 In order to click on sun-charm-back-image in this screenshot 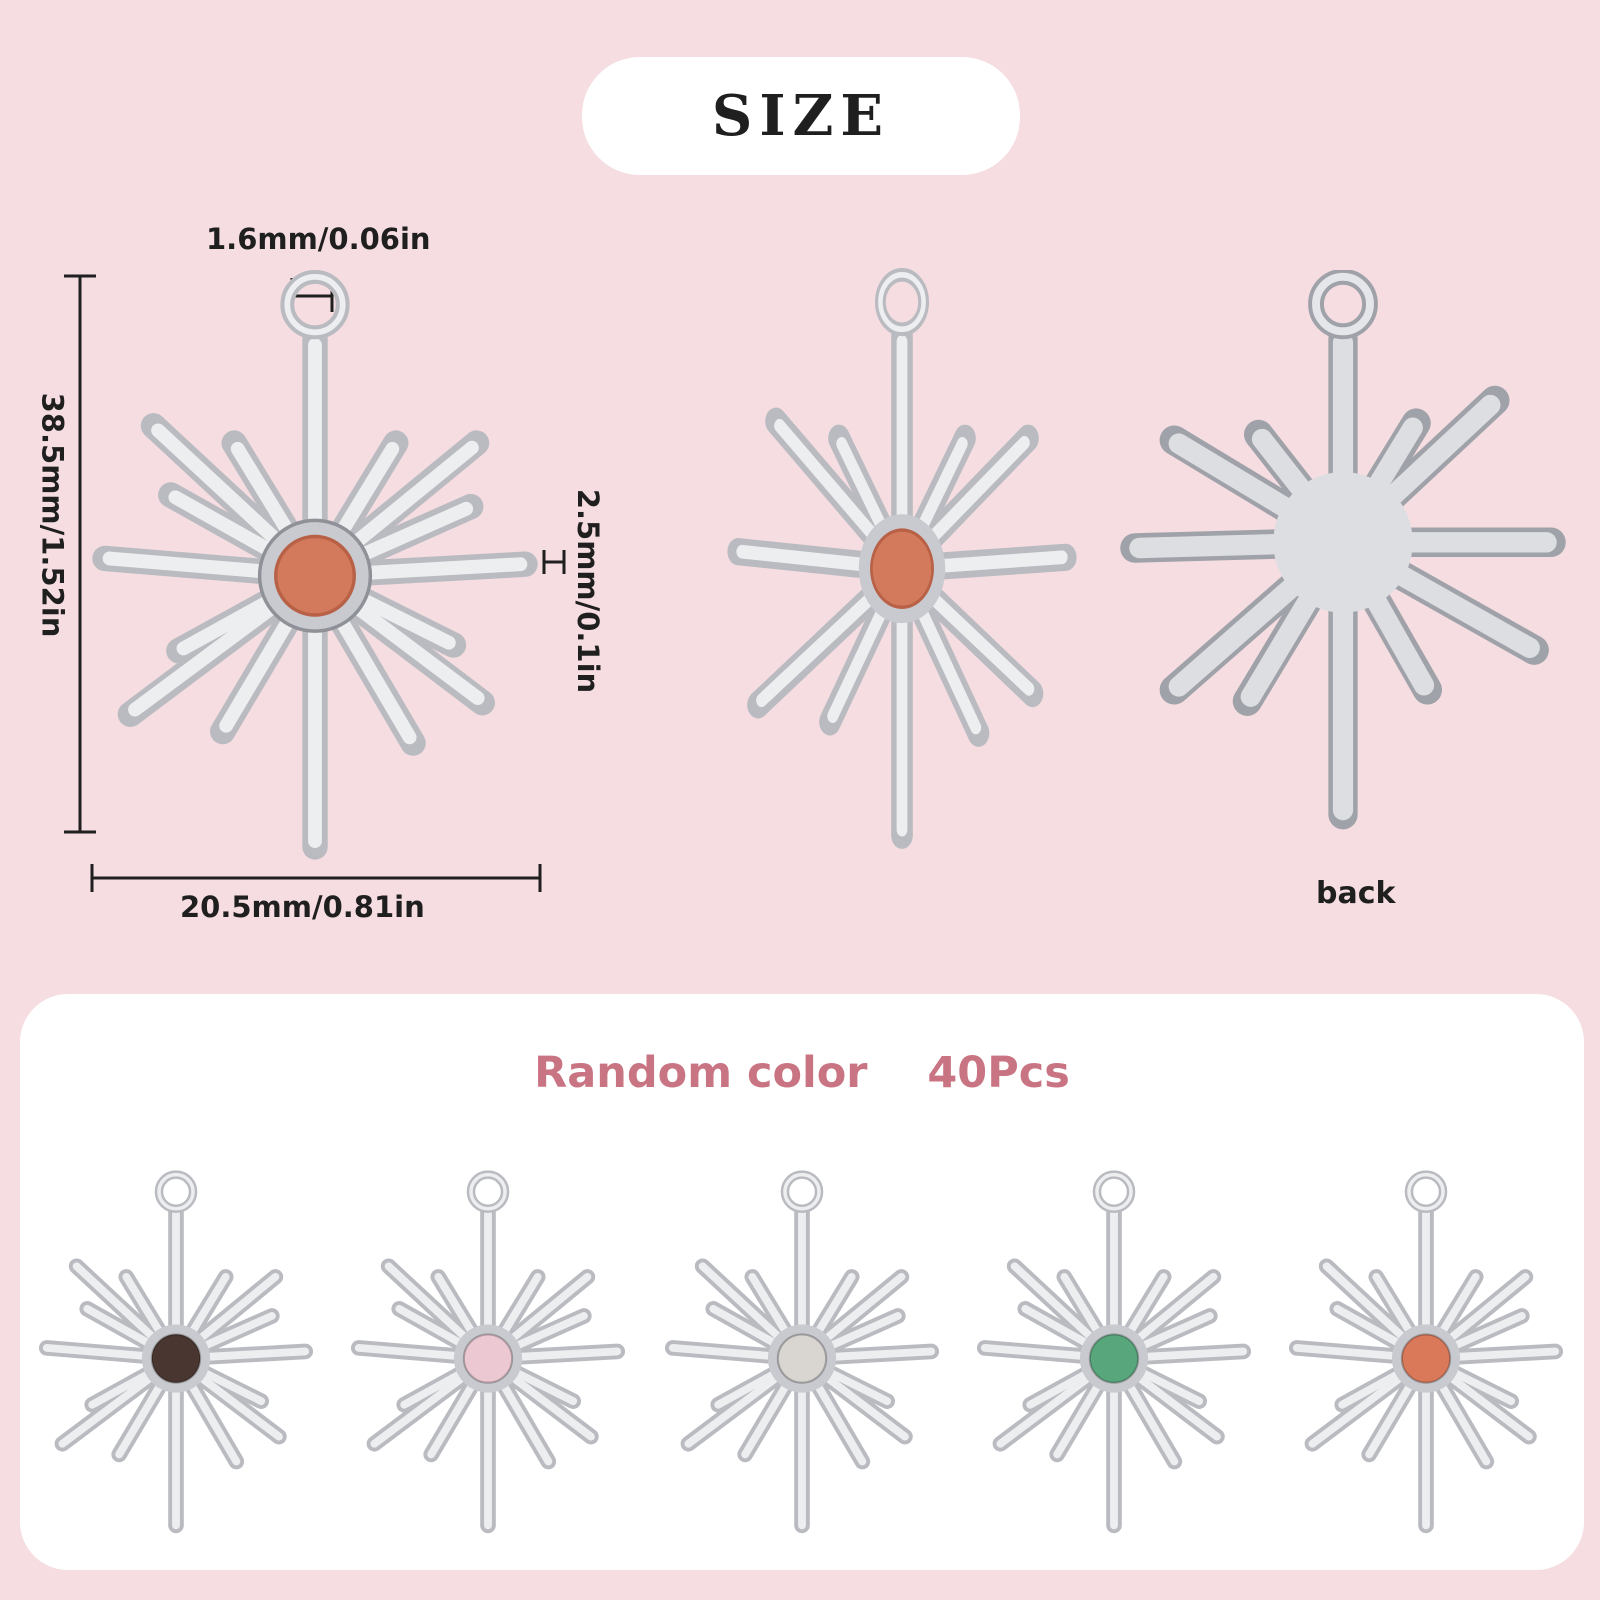, I will do `click(1343, 549)`.